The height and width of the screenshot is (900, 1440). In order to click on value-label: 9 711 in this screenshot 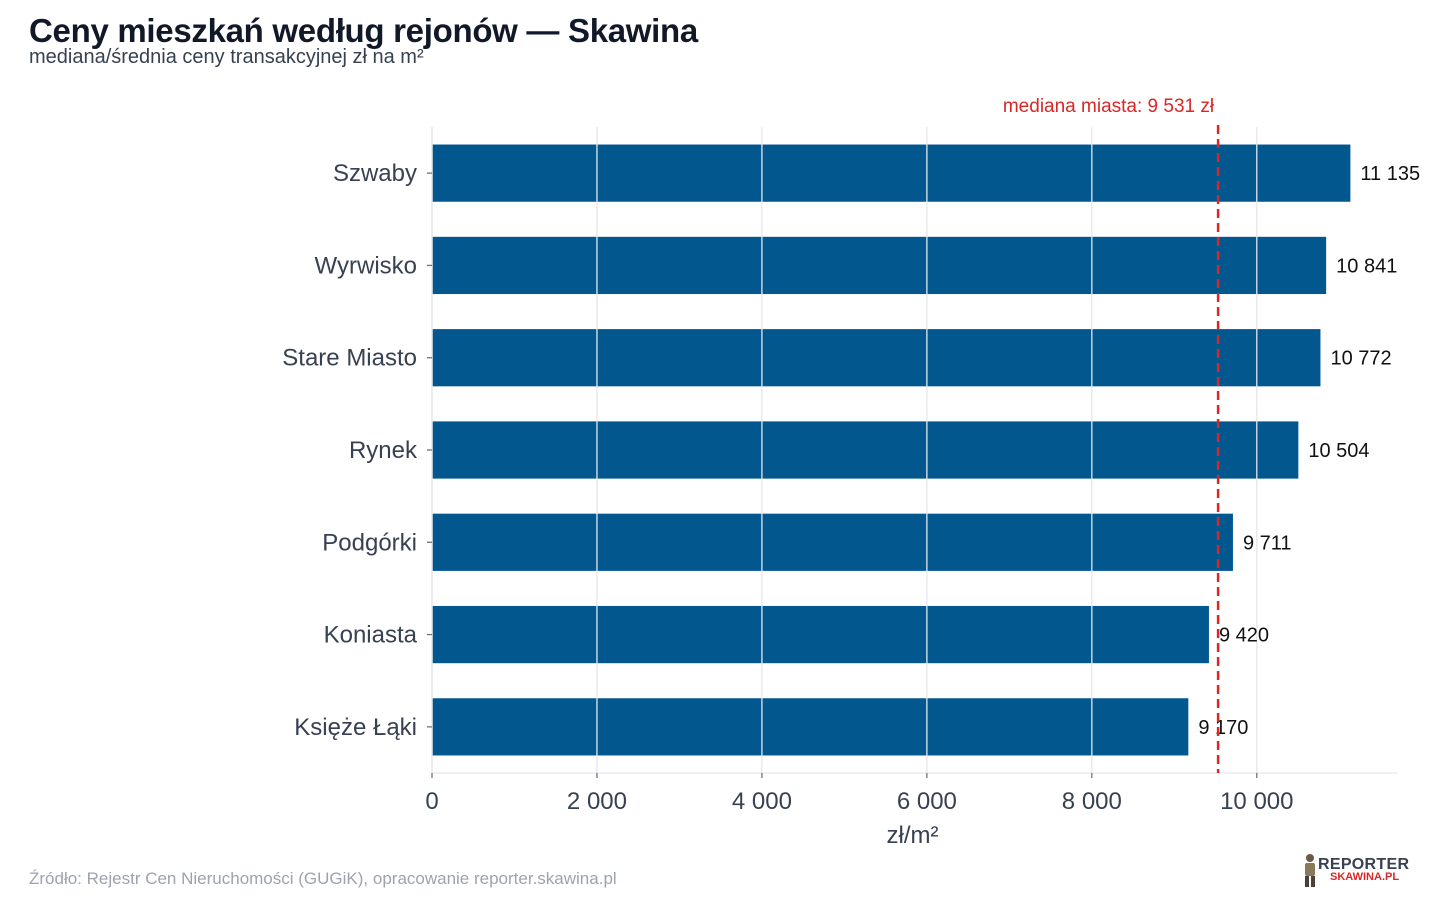, I will do `click(1267, 543)`.